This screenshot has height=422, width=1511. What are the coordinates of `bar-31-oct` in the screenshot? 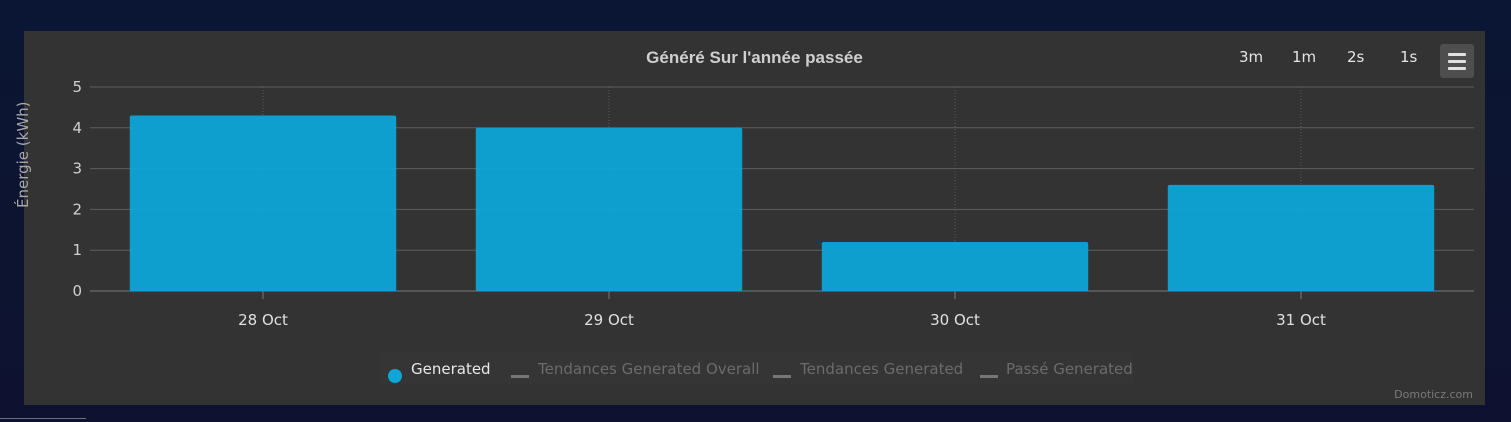 It's located at (1301, 237).